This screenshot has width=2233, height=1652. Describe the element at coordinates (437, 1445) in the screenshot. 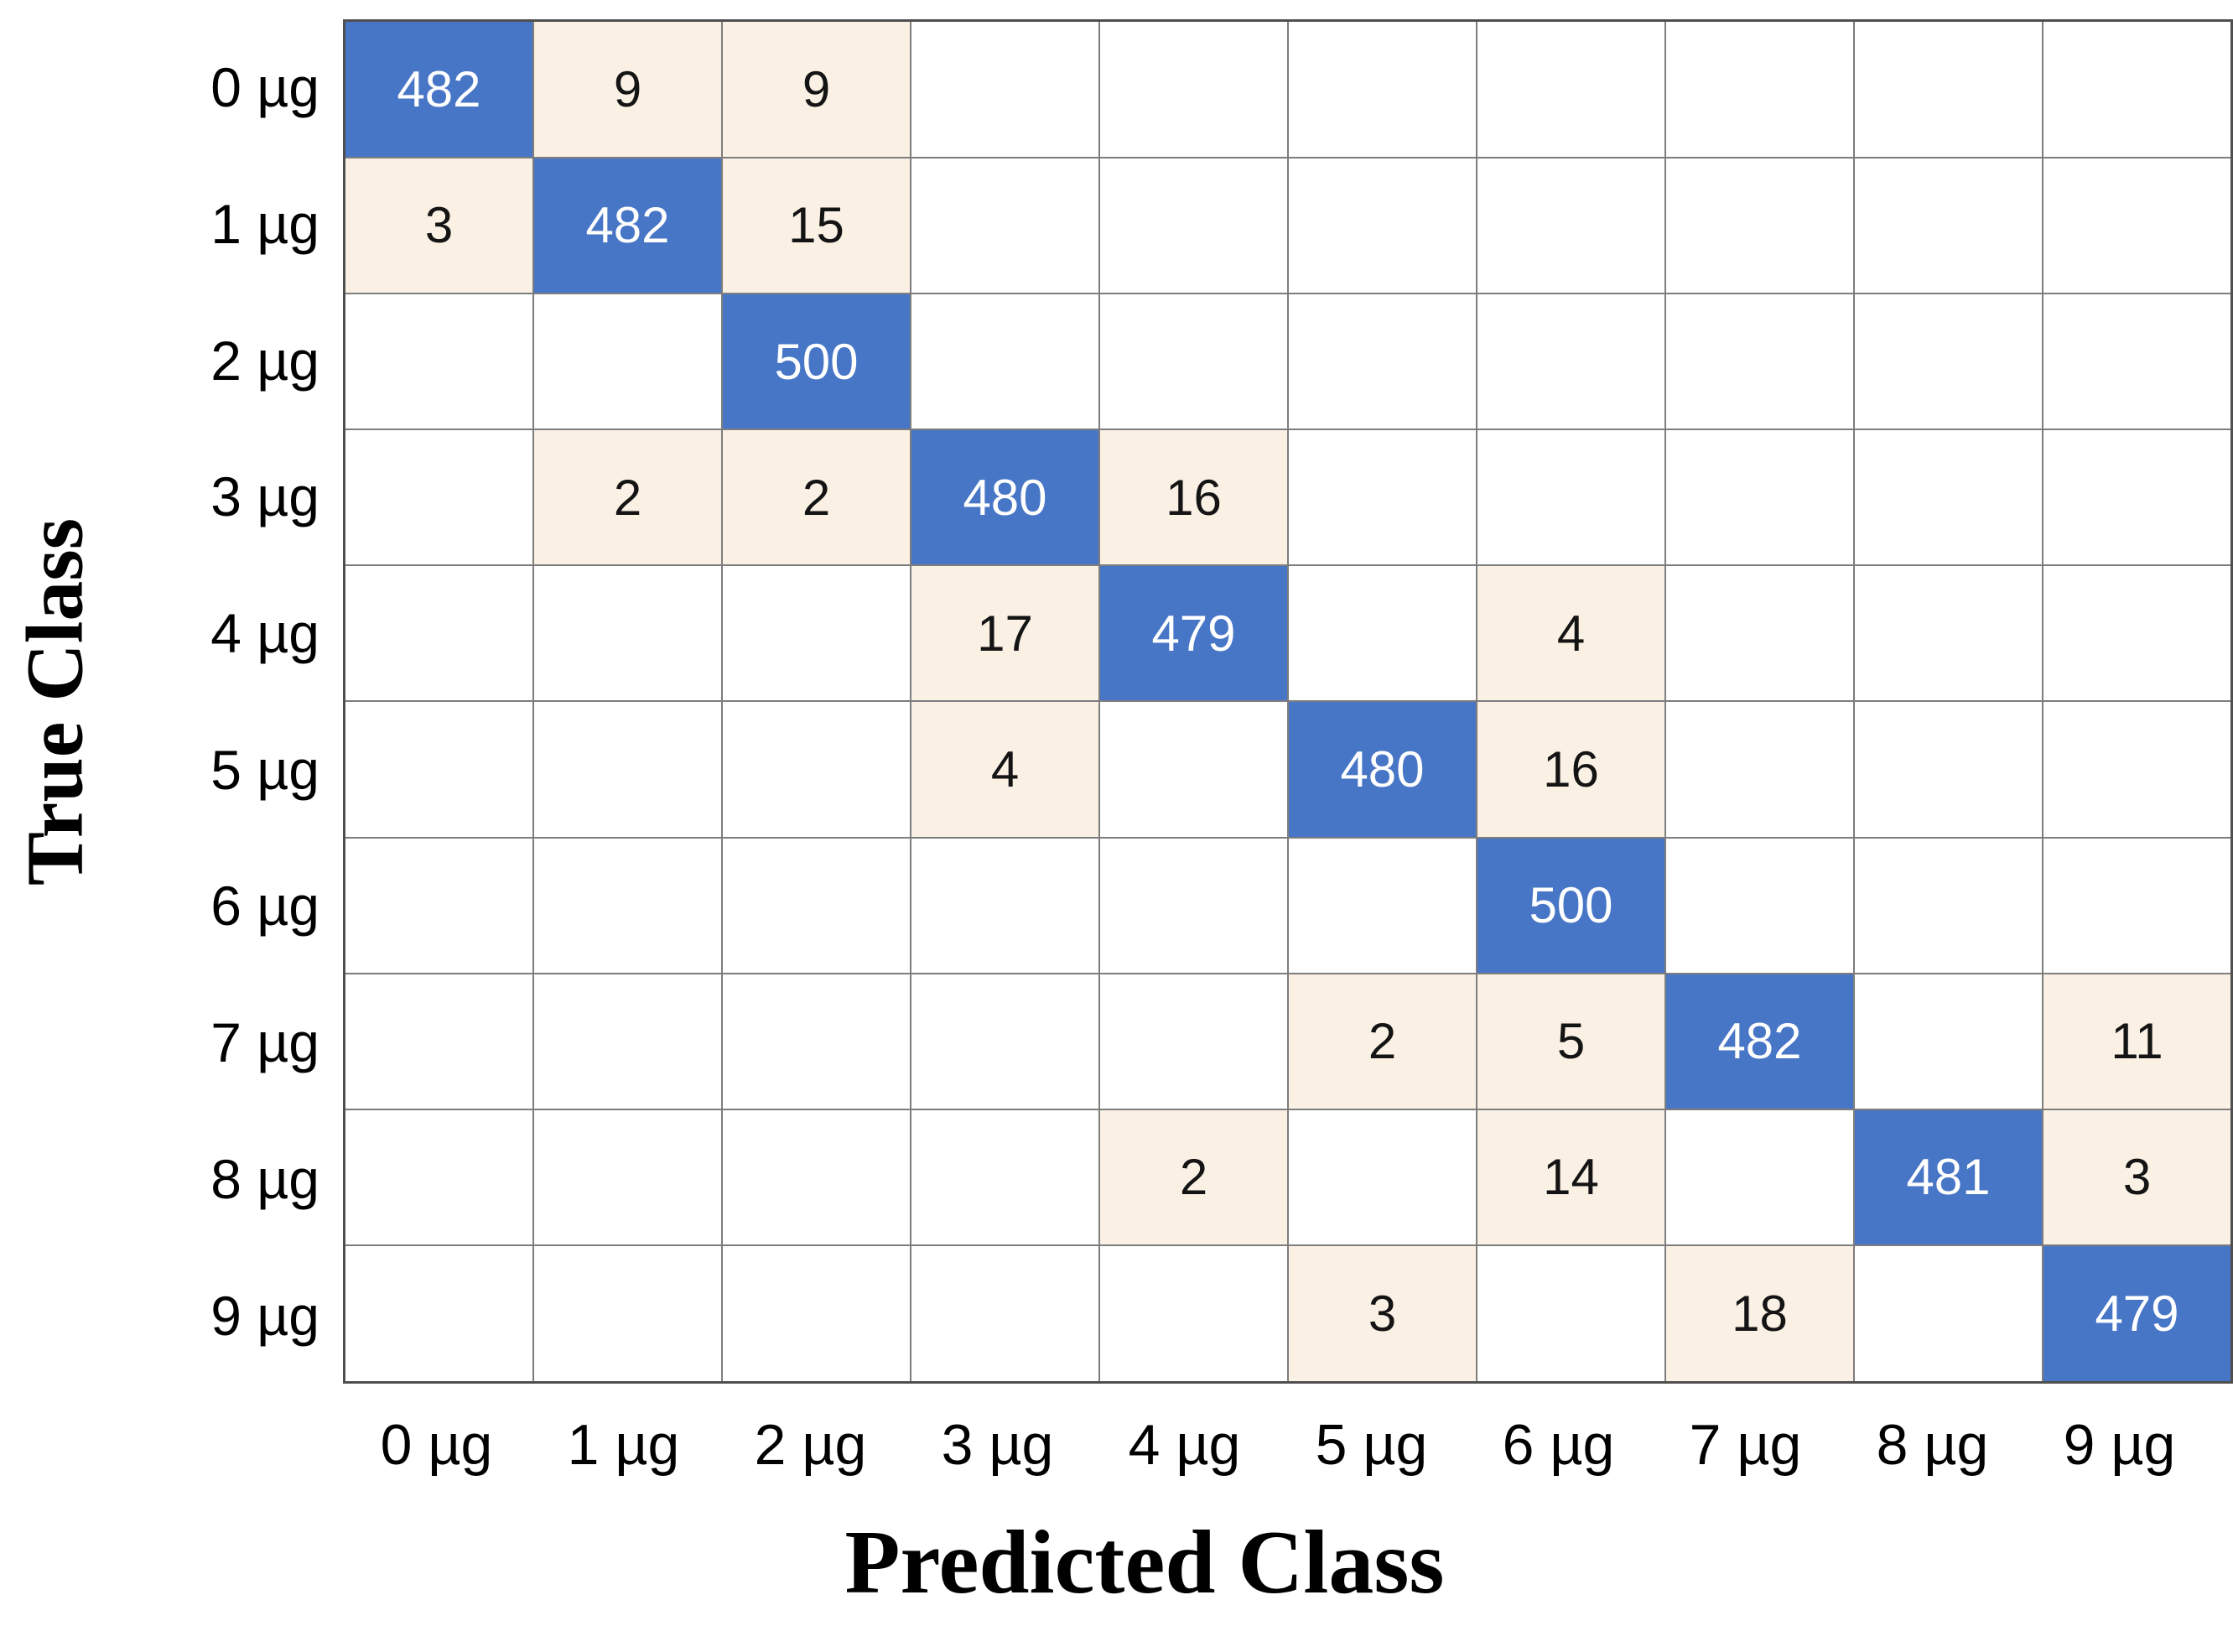

I see `col-label: 0 µg` at that location.